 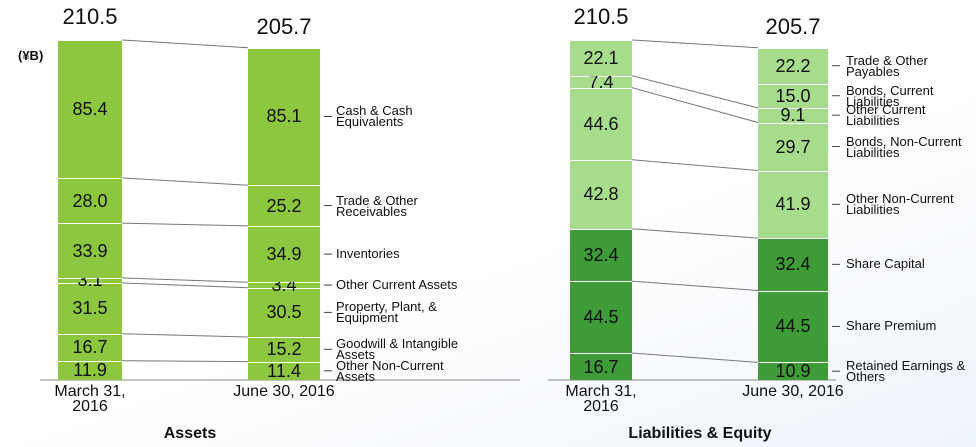 I want to click on series-label: Trade & Other Receivables, so click(x=377, y=205).